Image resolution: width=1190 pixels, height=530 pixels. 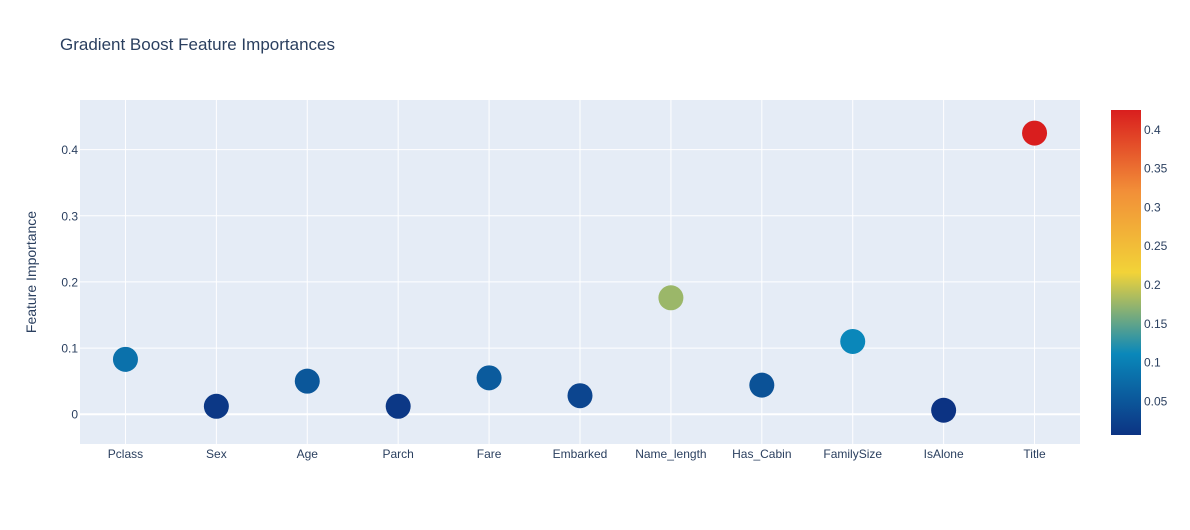 What do you see at coordinates (1152, 130) in the screenshot?
I see `colorbar-tick-label: 0.4` at bounding box center [1152, 130].